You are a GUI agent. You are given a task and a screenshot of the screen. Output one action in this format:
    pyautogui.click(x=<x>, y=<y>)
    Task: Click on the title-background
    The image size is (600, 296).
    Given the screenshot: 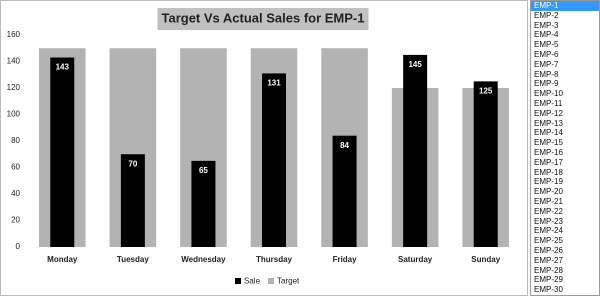 What is the action you would take?
    pyautogui.click(x=263, y=19)
    